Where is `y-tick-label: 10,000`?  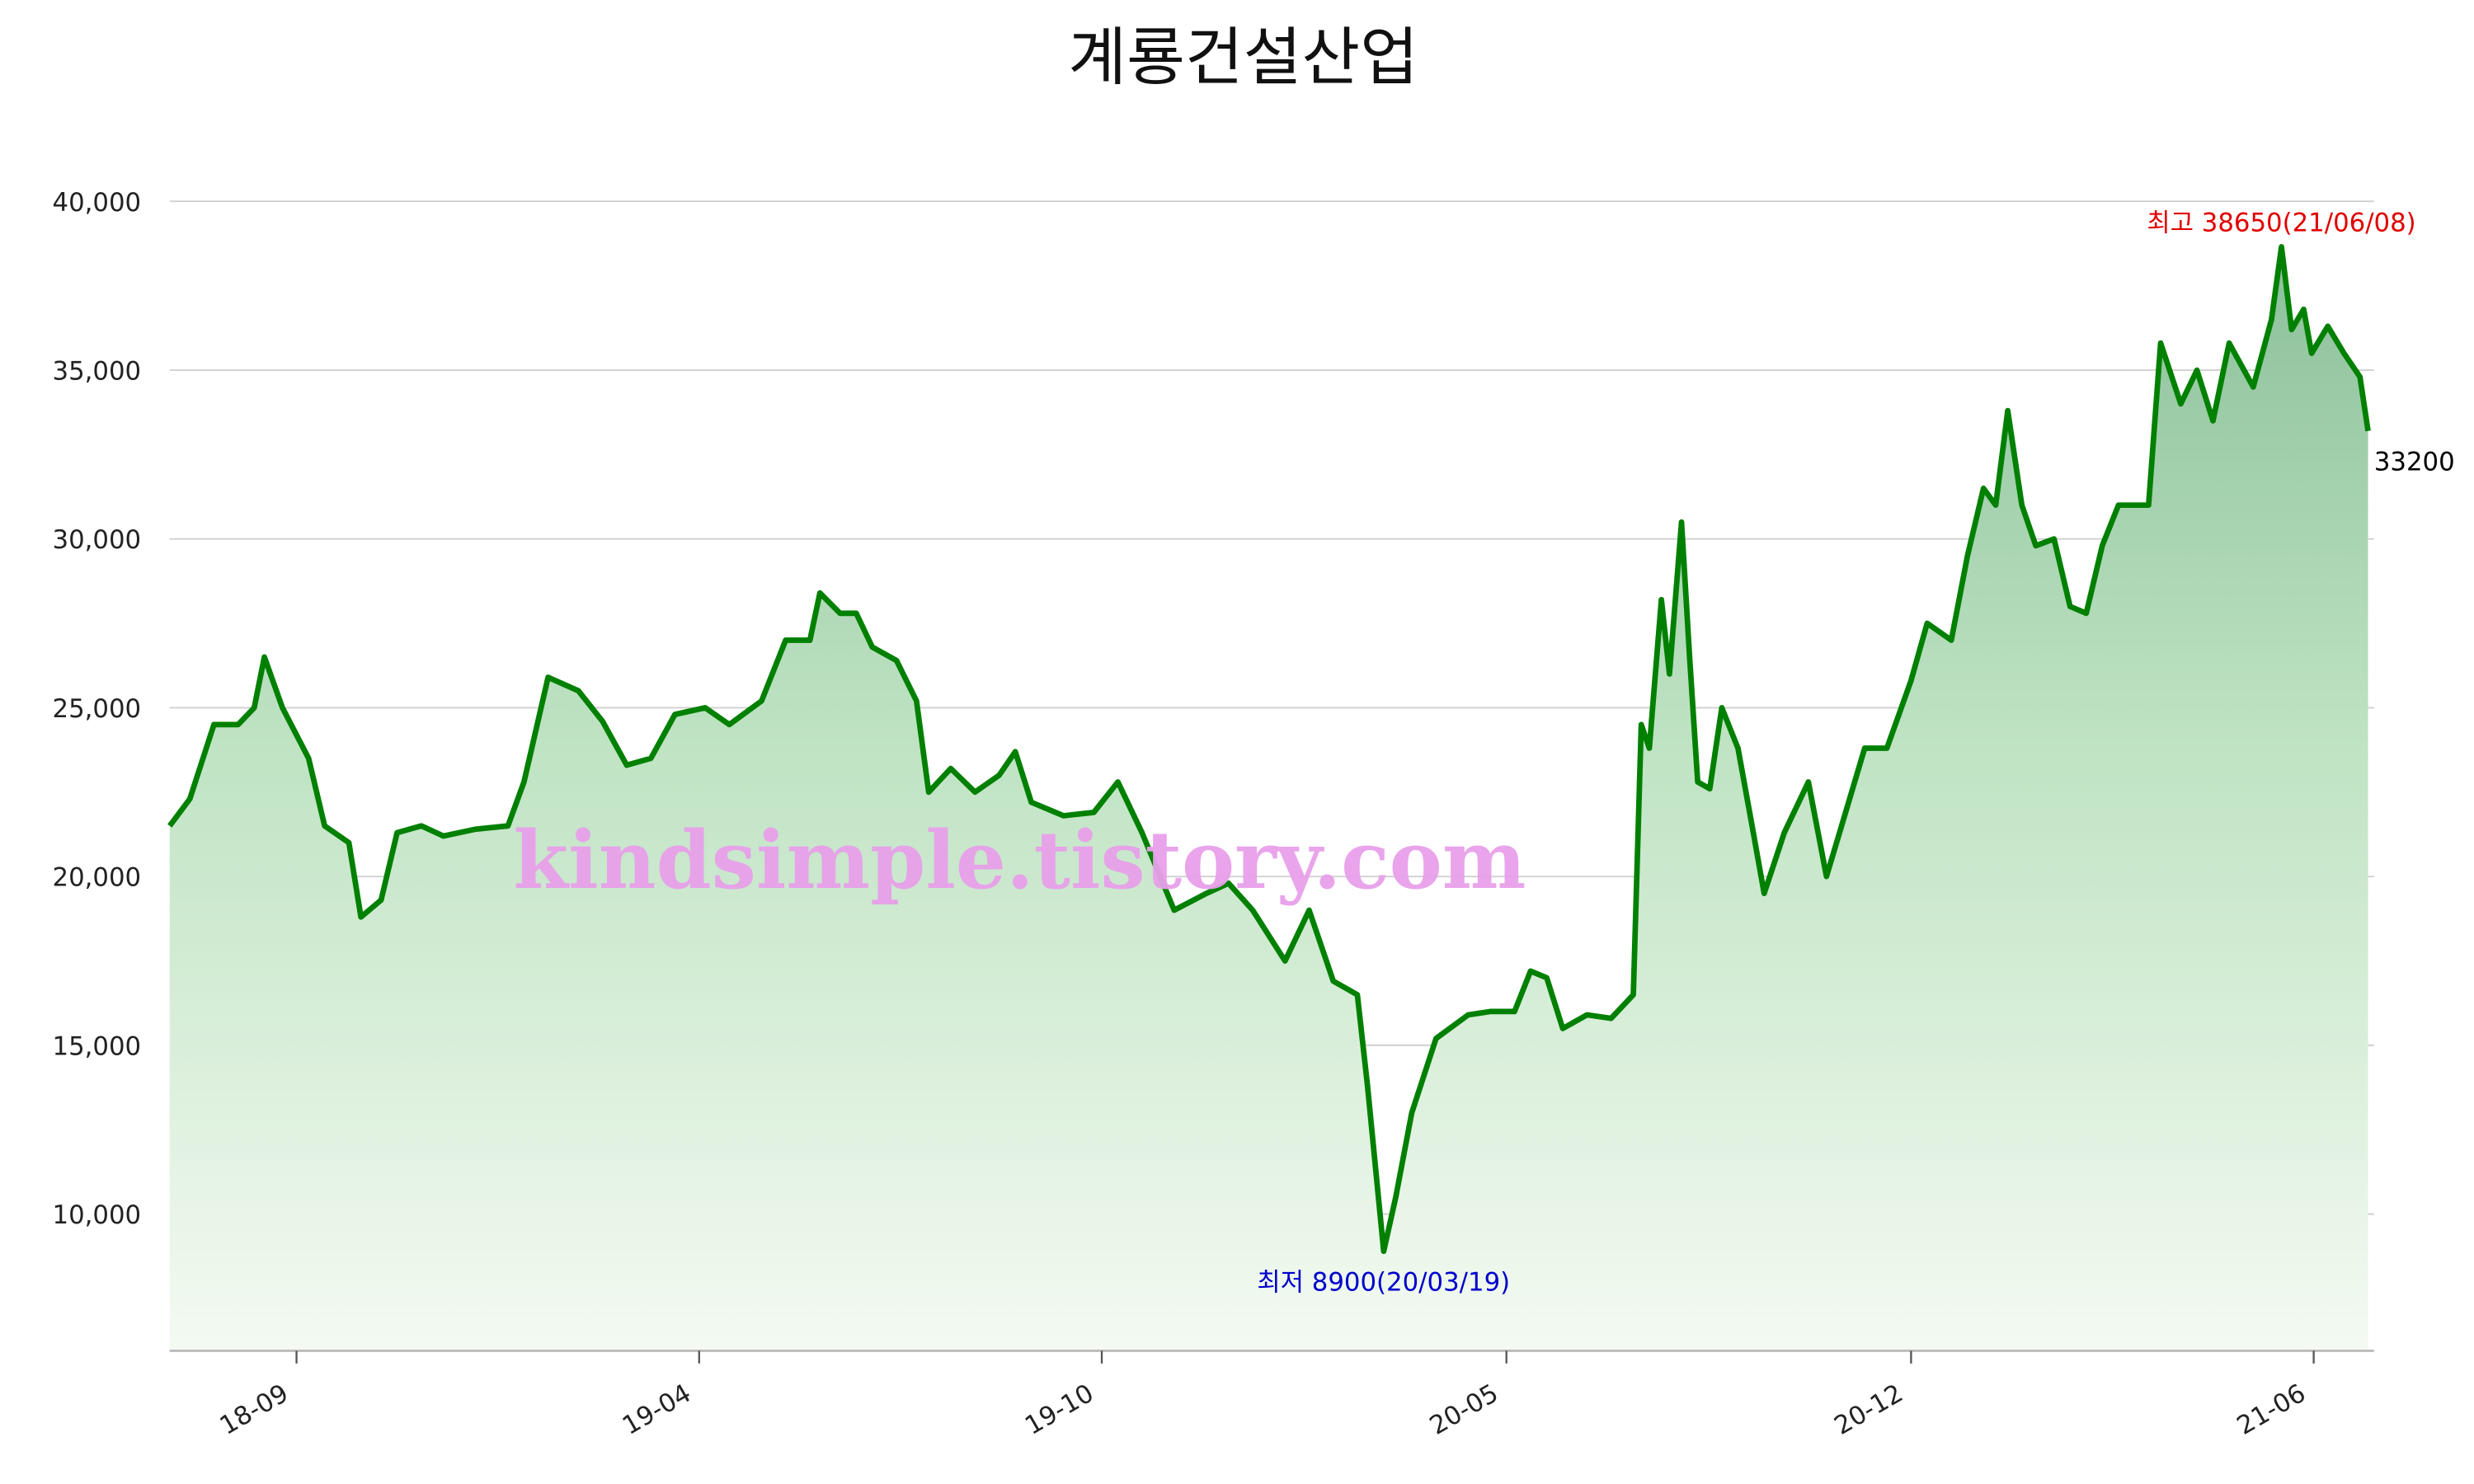 y-tick-label: 10,000 is located at coordinates (97, 1215).